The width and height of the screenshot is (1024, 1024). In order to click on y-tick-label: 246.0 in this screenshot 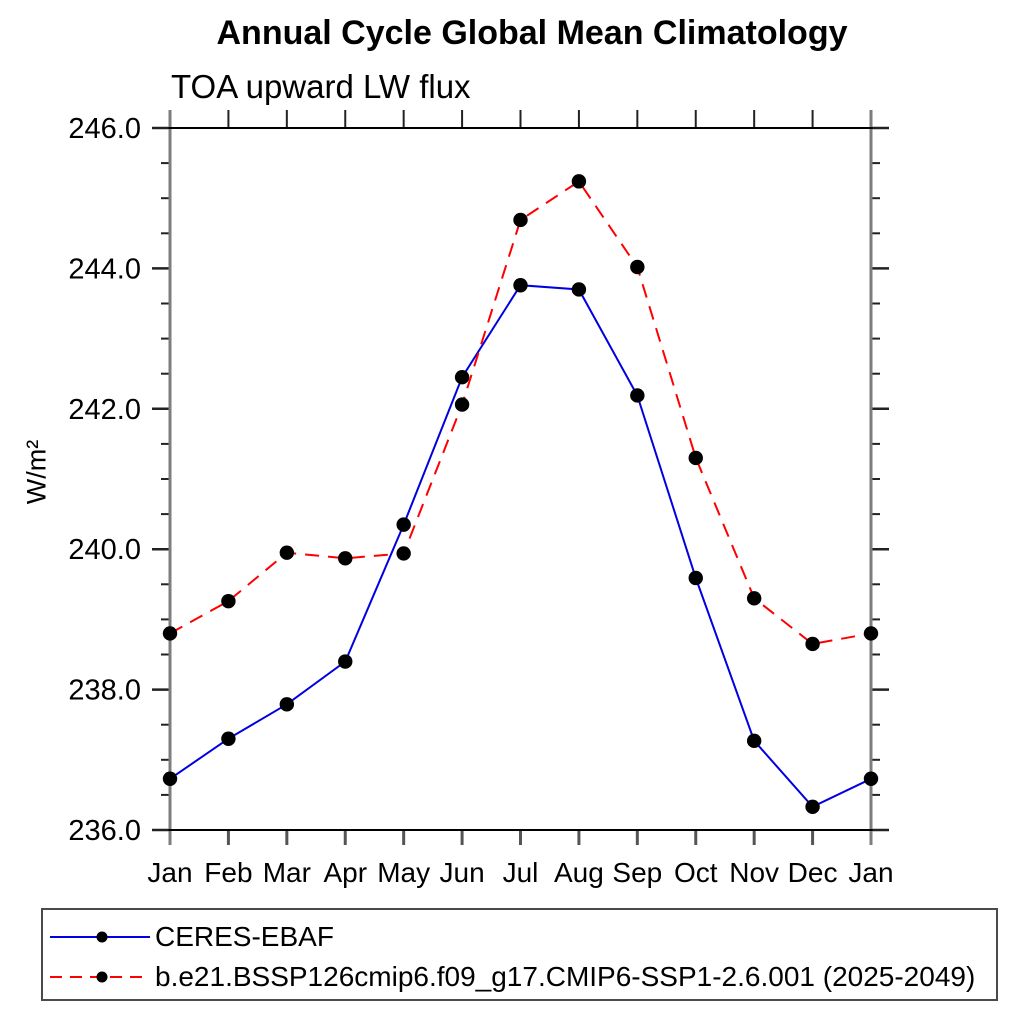, I will do `click(104, 129)`.